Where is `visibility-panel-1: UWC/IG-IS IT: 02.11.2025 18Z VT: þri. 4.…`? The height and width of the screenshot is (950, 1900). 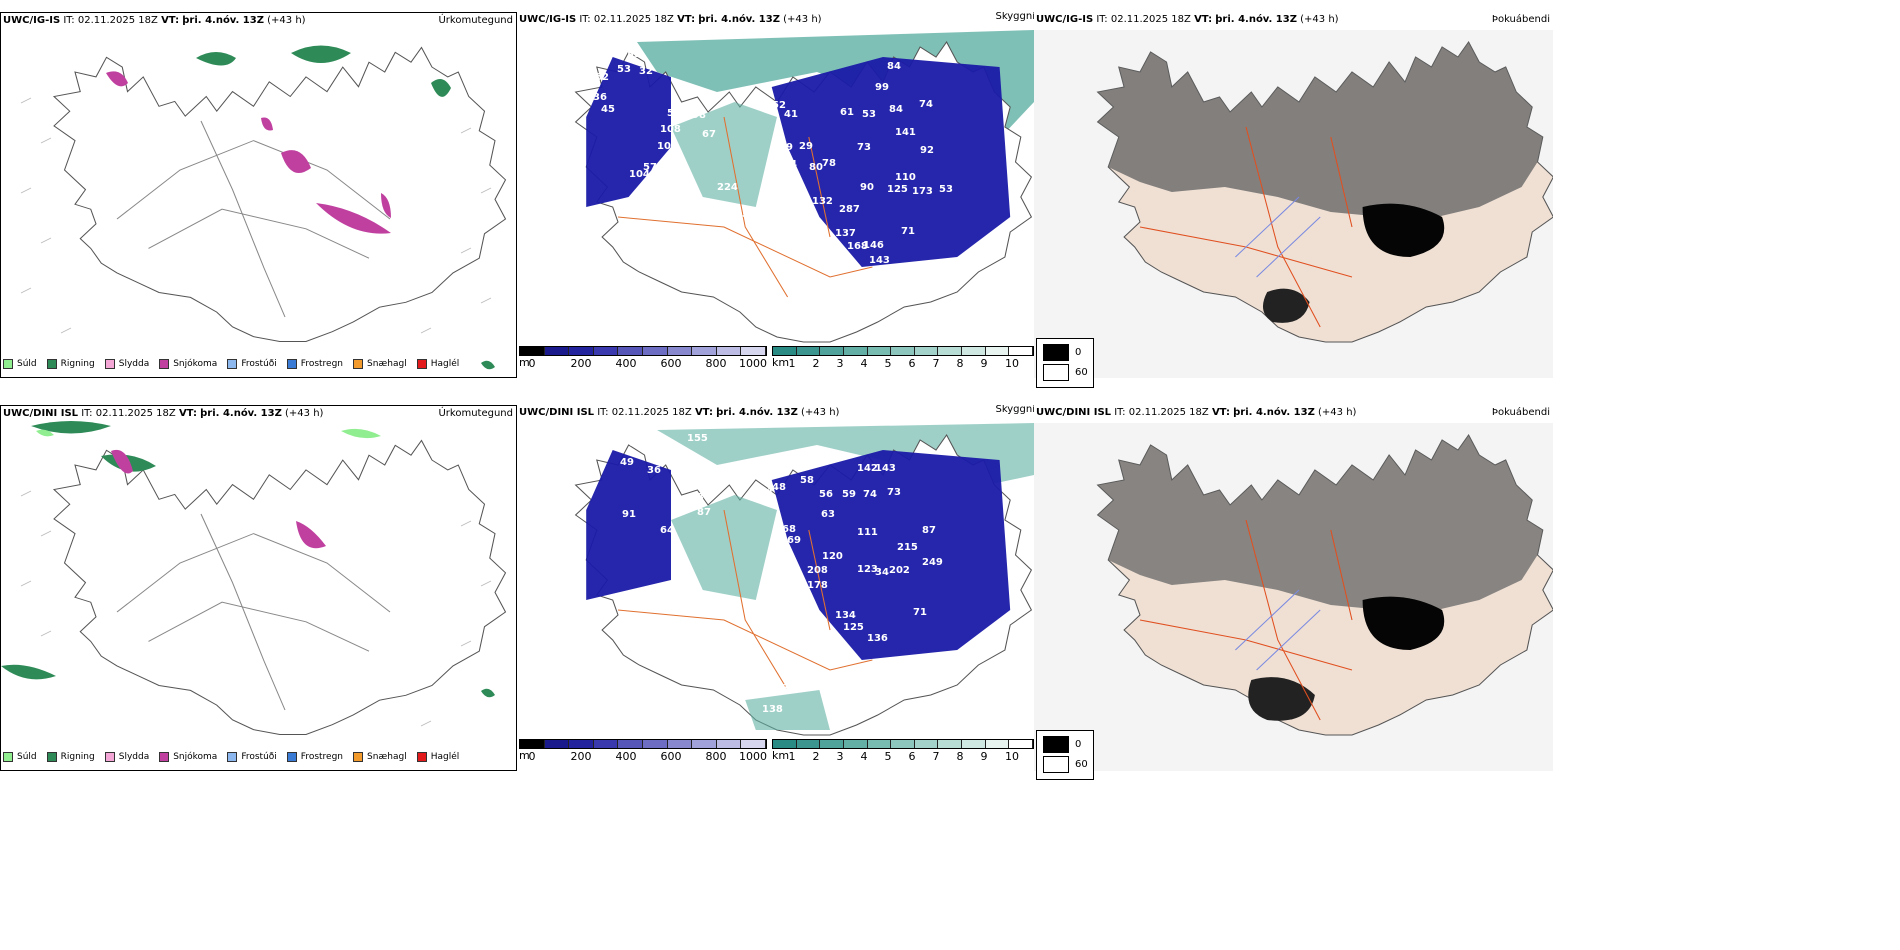 visibility-panel-1: UWC/IG-IS IT: 02.11.2025 18Z VT: þri. 4.… is located at coordinates (775, 195).